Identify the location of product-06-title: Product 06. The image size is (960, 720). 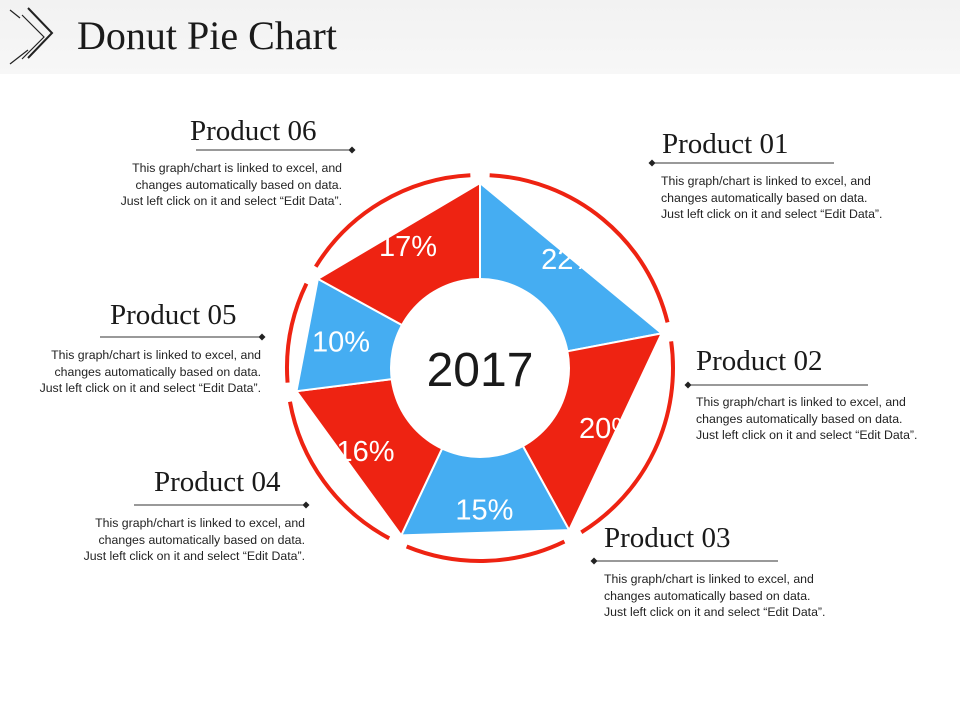
(253, 131).